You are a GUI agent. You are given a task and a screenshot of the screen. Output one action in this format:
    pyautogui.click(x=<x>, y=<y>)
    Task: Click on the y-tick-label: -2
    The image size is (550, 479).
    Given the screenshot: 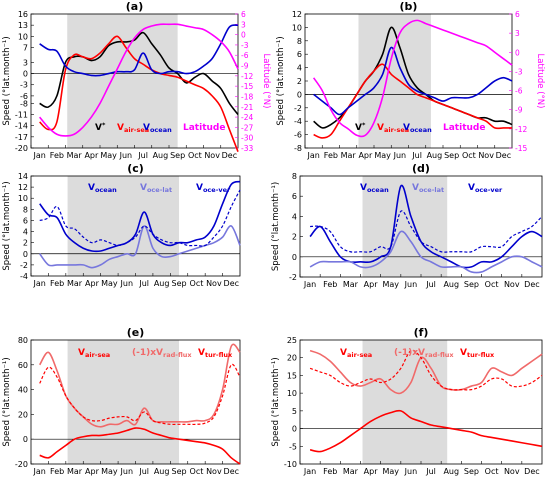 What is the action you would take?
    pyautogui.click(x=24, y=265)
    